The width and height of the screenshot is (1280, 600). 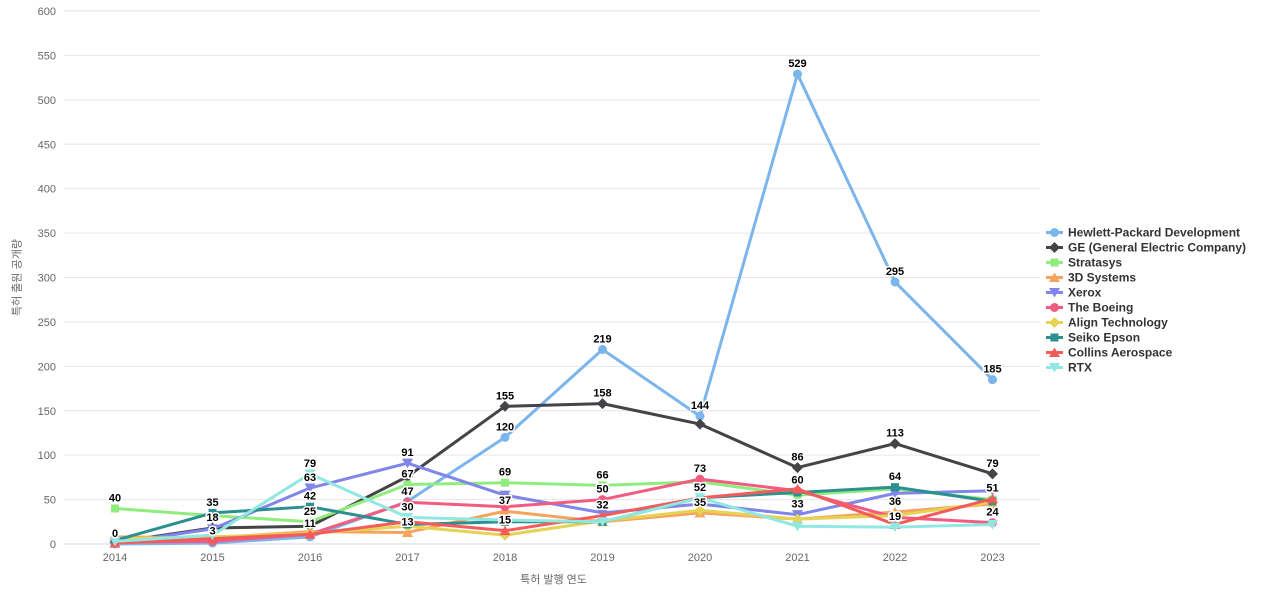 What do you see at coordinates (505, 507) in the screenshot?
I see `data-point-the-boeing-2018` at bounding box center [505, 507].